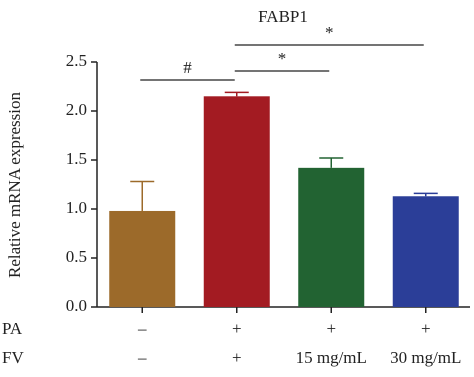 Image resolution: width=474 pixels, height=377 pixels. Describe the element at coordinates (76, 256) in the screenshot. I see `y-tick-label: 0.5` at that location.